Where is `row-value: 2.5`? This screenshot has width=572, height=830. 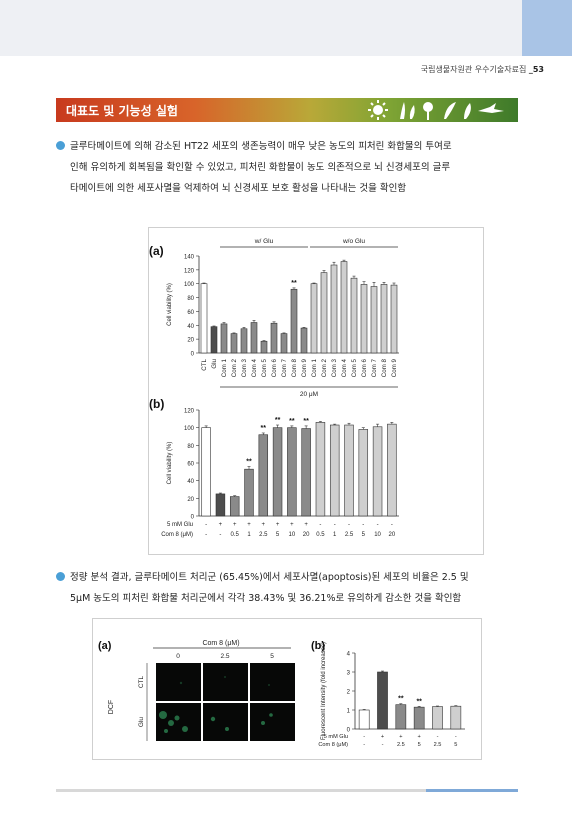
row-value: 2.5 is located at coordinates (438, 745).